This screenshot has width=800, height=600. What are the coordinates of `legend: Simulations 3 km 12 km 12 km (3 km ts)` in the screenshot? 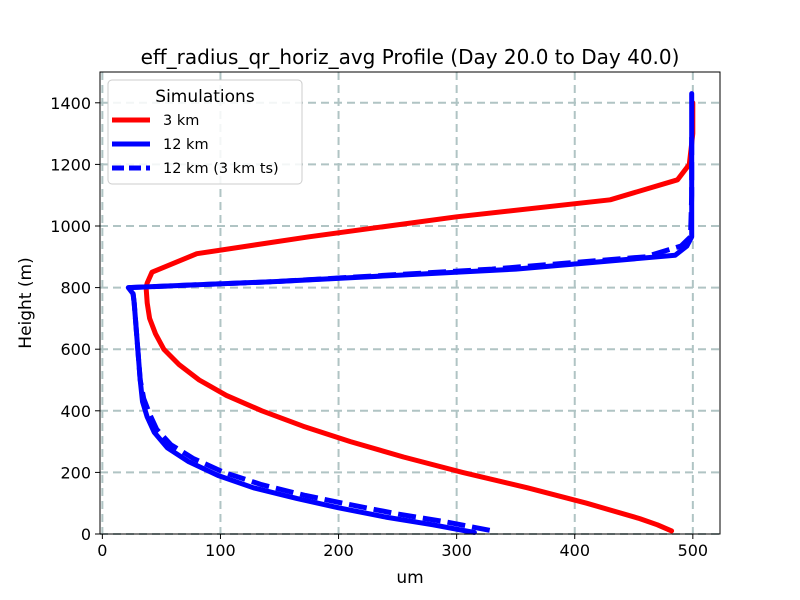 It's located at (205, 132).